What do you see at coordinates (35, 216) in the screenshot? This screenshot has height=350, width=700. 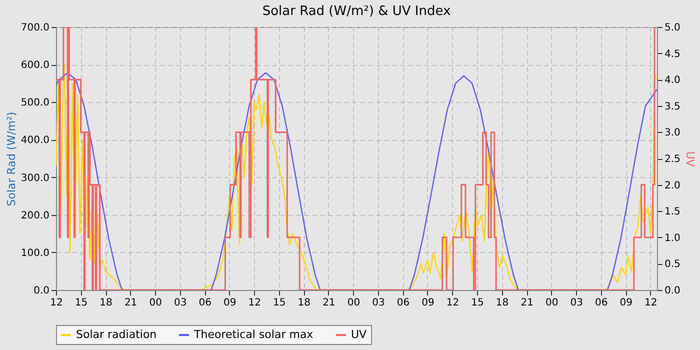 I see `y-tick-label: 200.0` at bounding box center [35, 216].